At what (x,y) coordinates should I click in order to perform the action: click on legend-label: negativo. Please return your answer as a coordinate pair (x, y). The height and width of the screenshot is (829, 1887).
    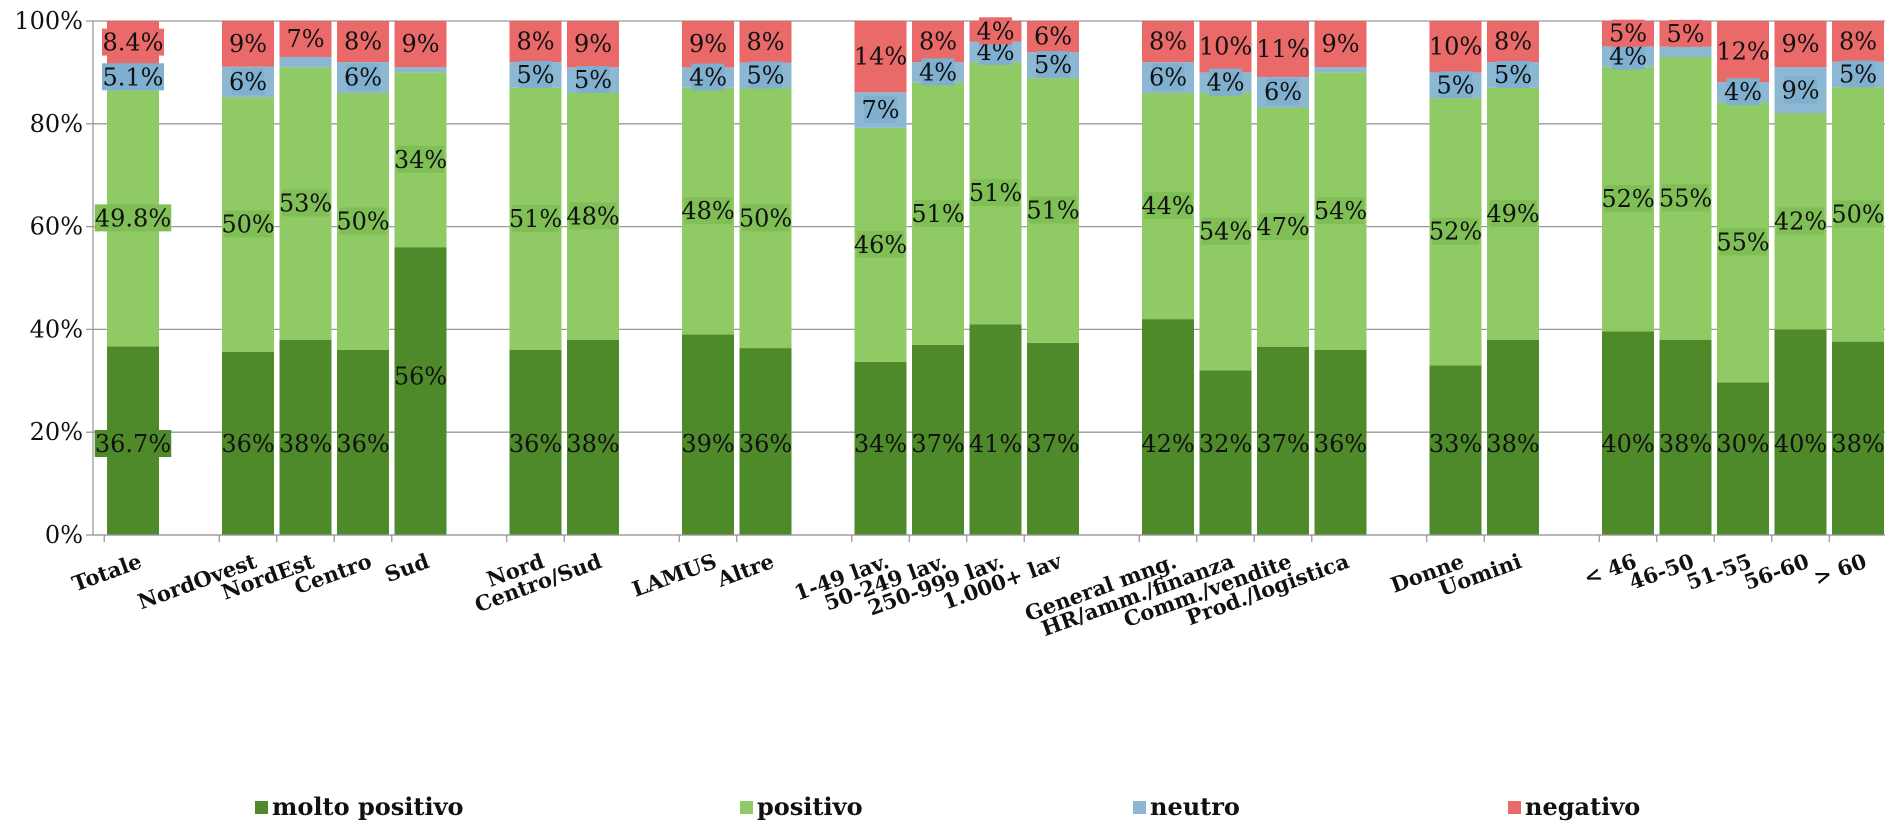
    Looking at the image, I should click on (1582, 806).